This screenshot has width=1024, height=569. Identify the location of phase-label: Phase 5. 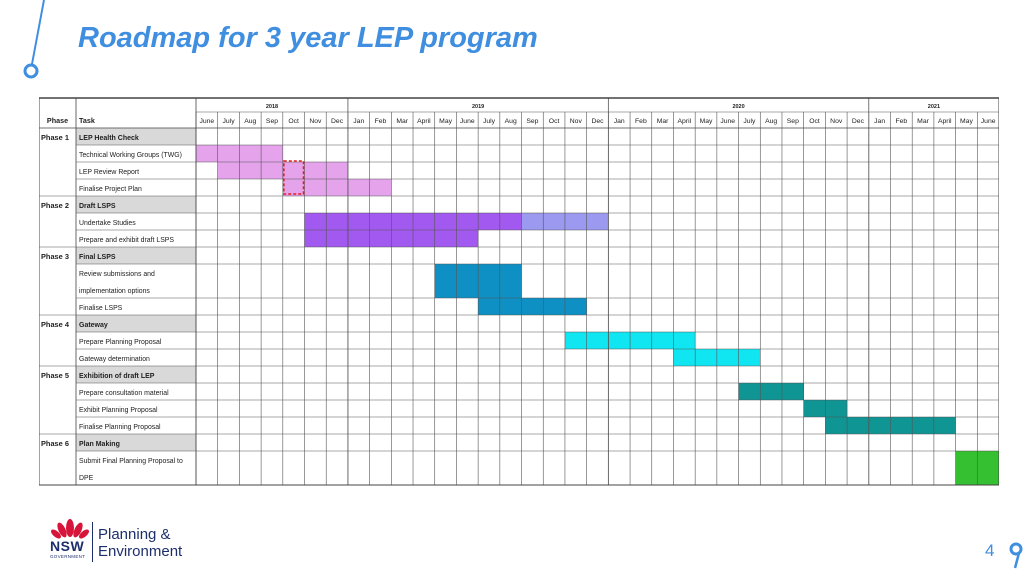
(55, 375).